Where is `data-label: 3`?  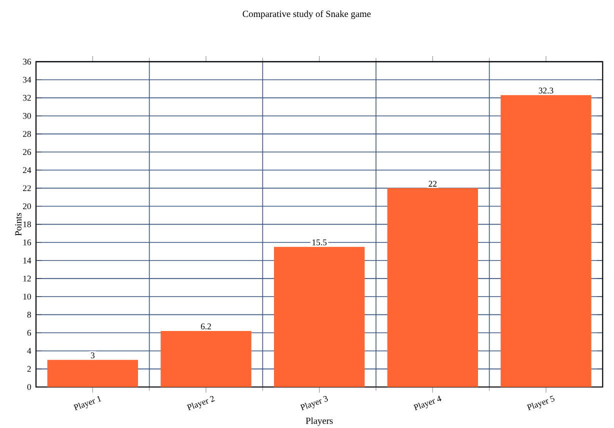
data-label: 3 is located at coordinates (92, 355).